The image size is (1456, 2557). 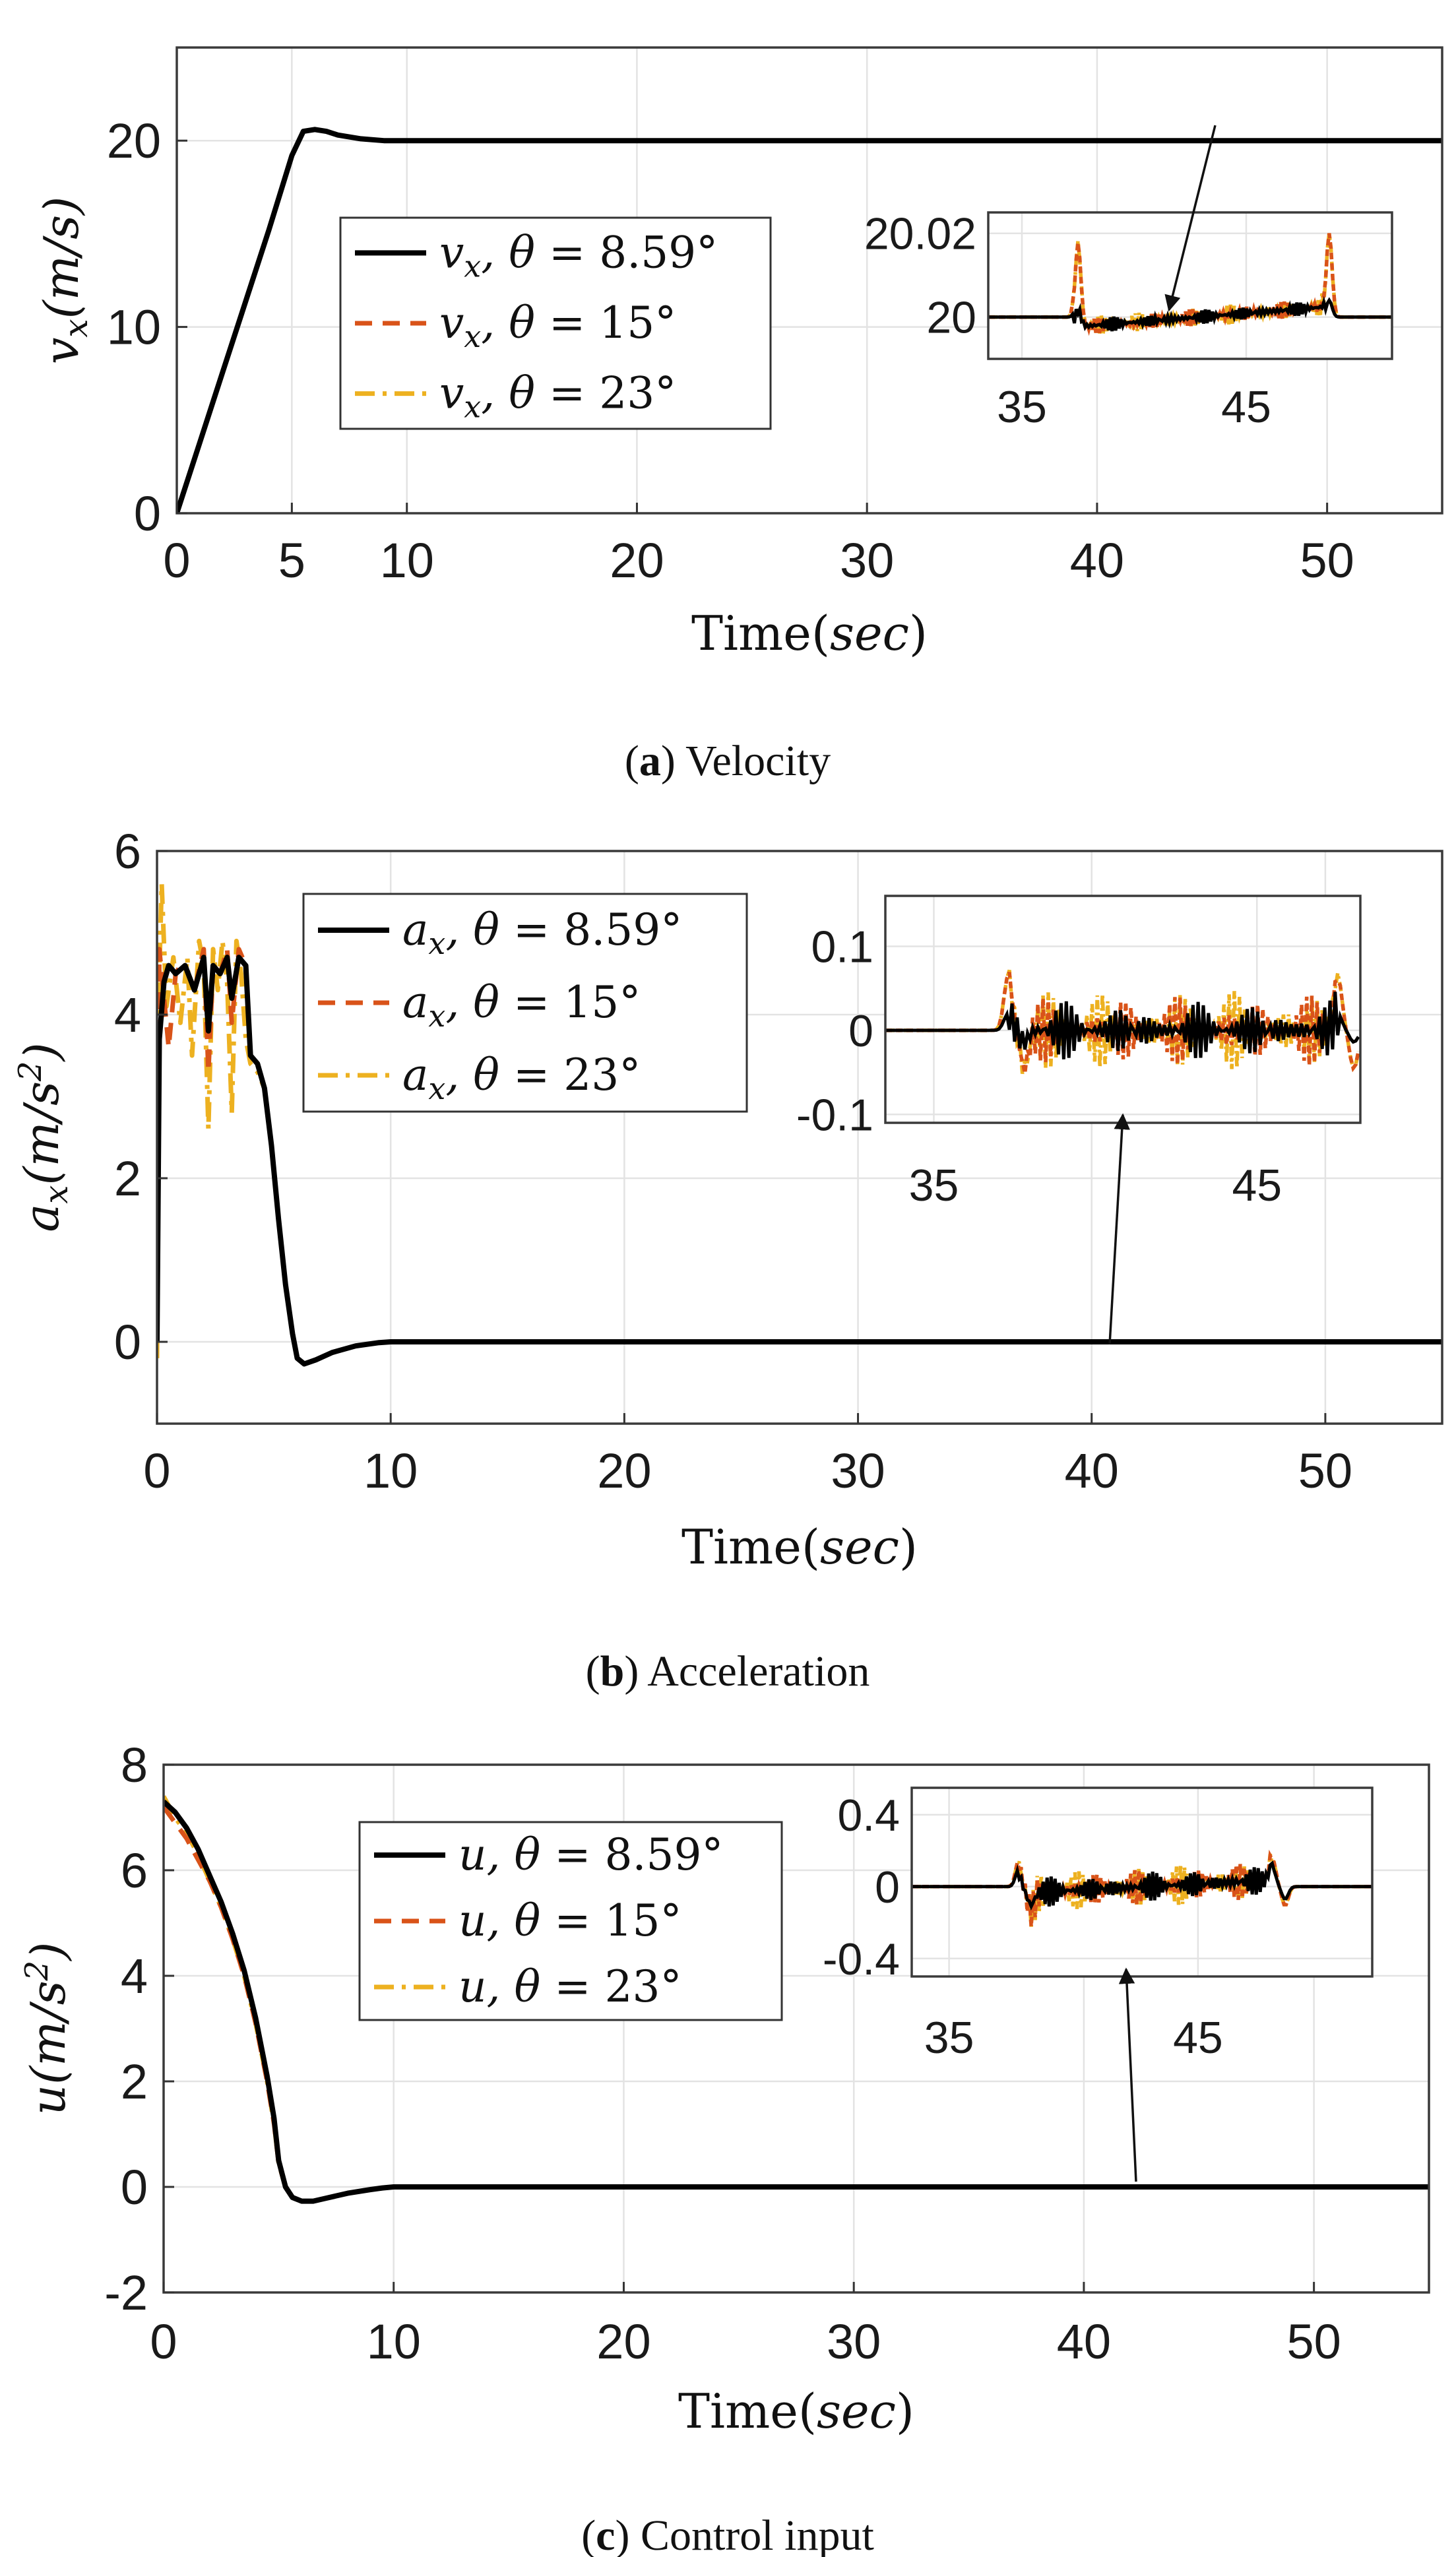 I want to click on panel-3-y-tick-label-4: 6, so click(x=134, y=1870).